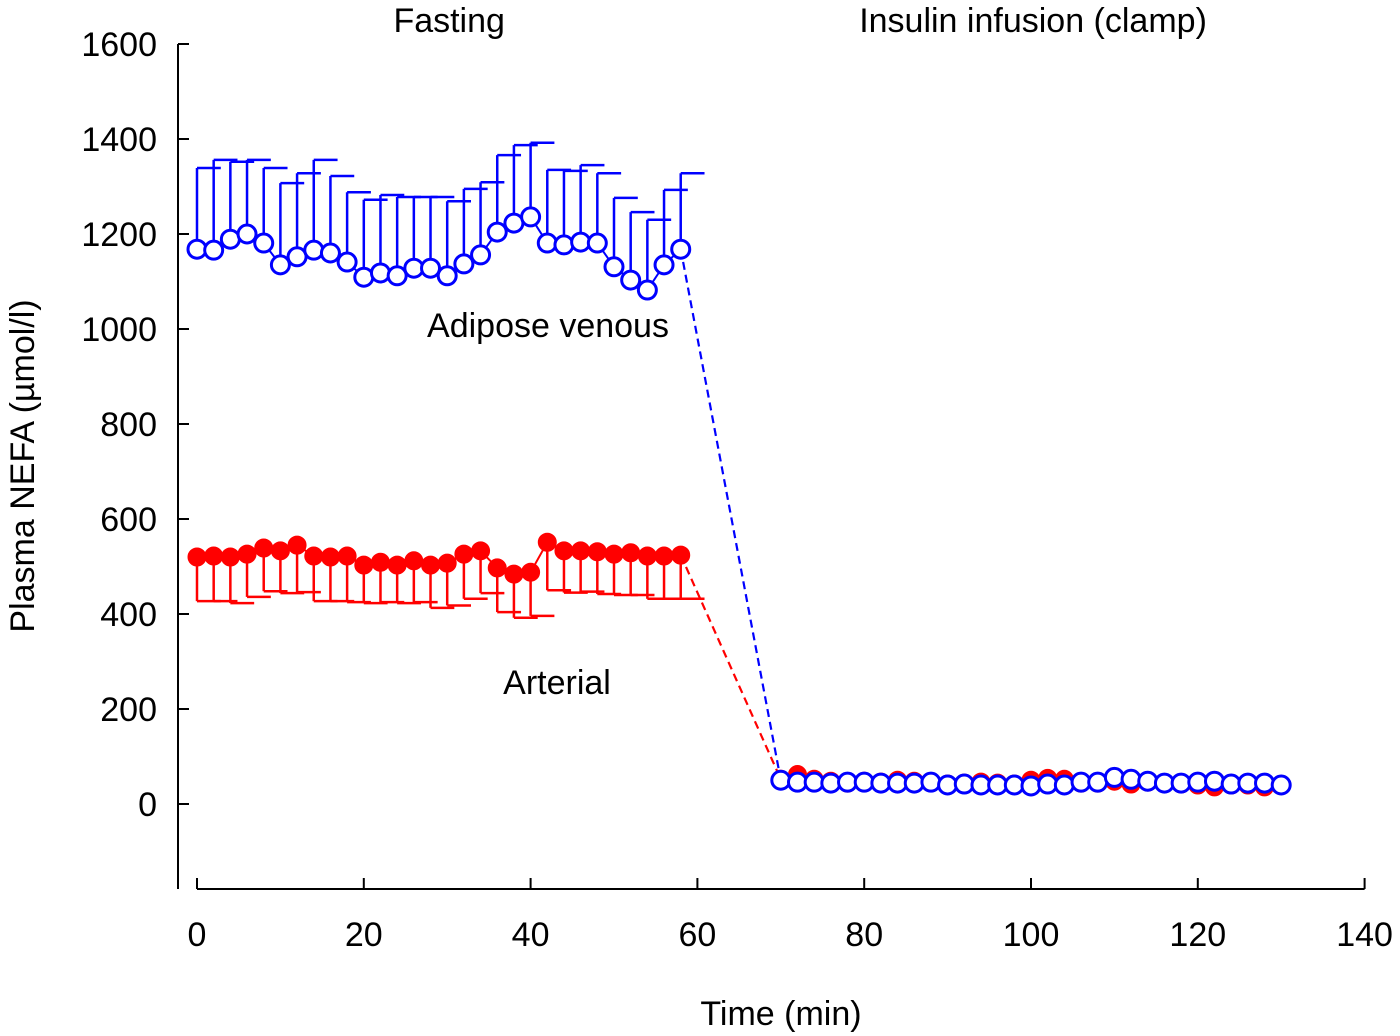  I want to click on phase-label-clamp: Insulin infusion (clamp), so click(1033, 21).